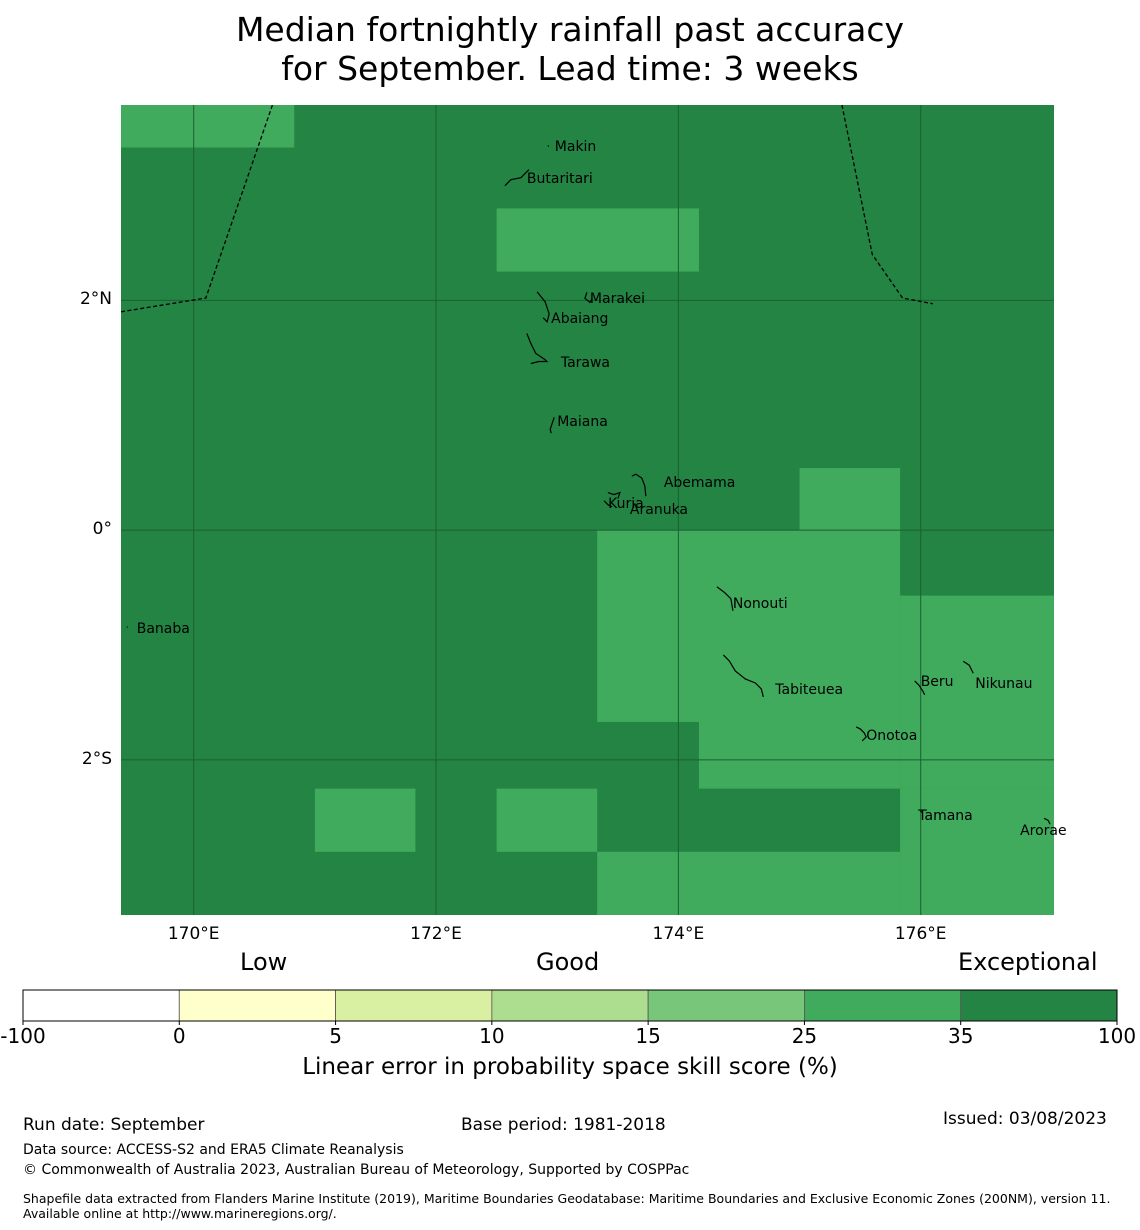  What do you see at coordinates (492, 1036) in the screenshot?
I see `colorbar-tick-label: 10` at bounding box center [492, 1036].